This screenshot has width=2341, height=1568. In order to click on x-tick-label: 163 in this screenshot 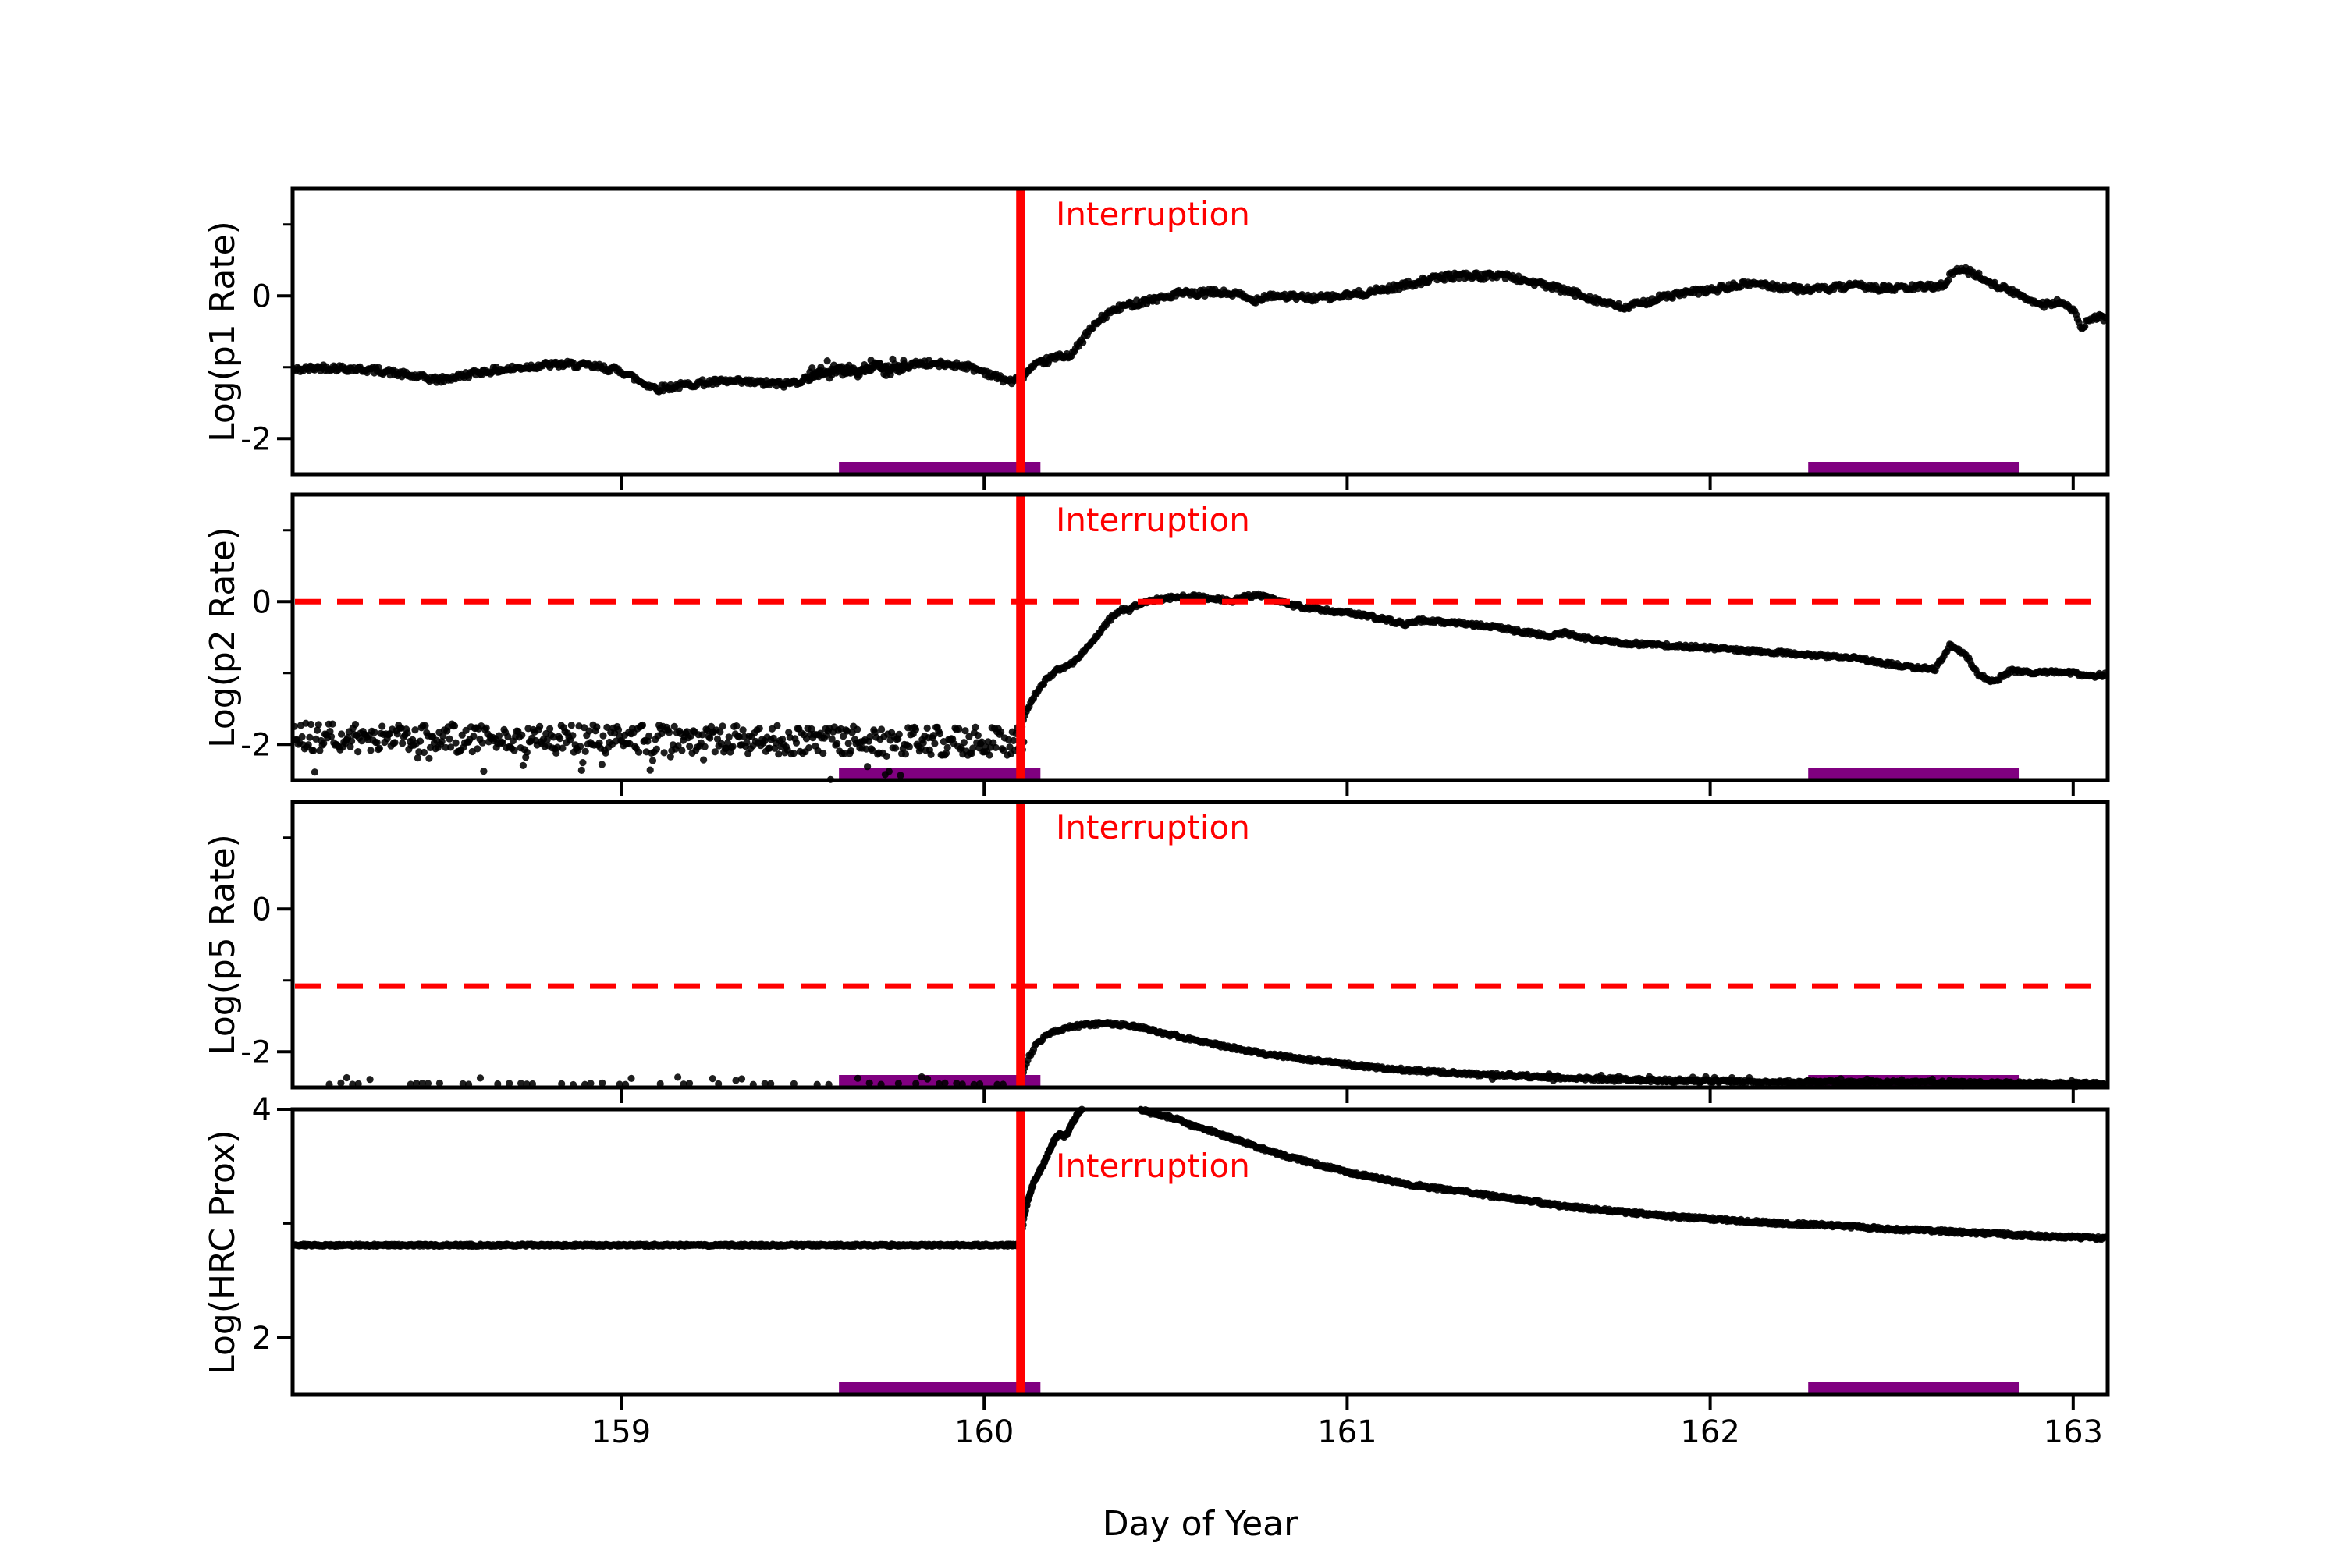, I will do `click(2073, 1432)`.